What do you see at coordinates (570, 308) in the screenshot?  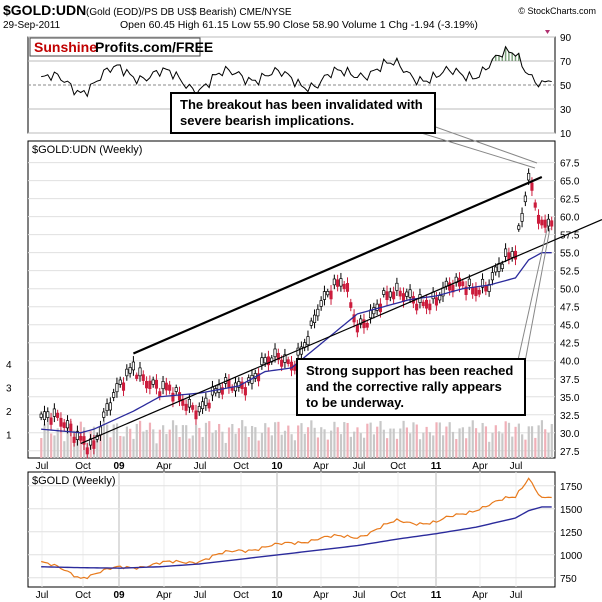 I see `price-tick-label: 47.5` at bounding box center [570, 308].